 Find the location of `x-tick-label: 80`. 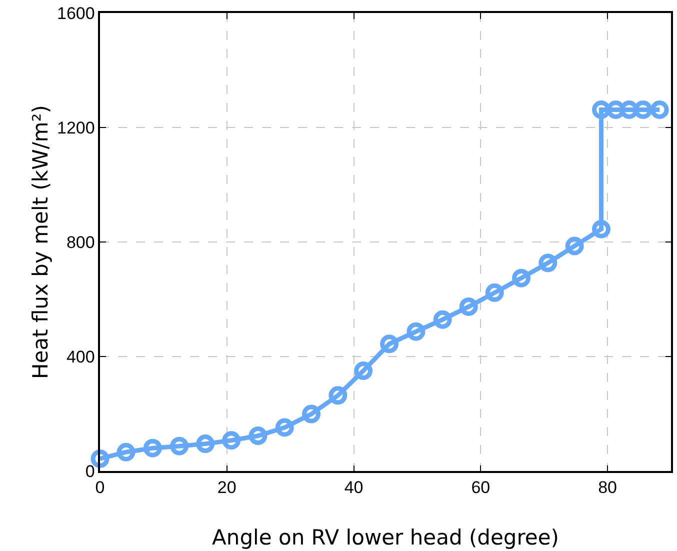

x-tick-label: 80 is located at coordinates (608, 488).